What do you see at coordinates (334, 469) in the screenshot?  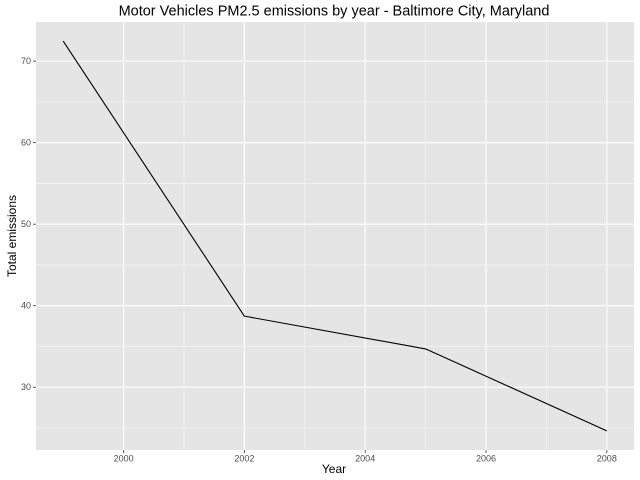 I see `x-axis-title: Year` at bounding box center [334, 469].